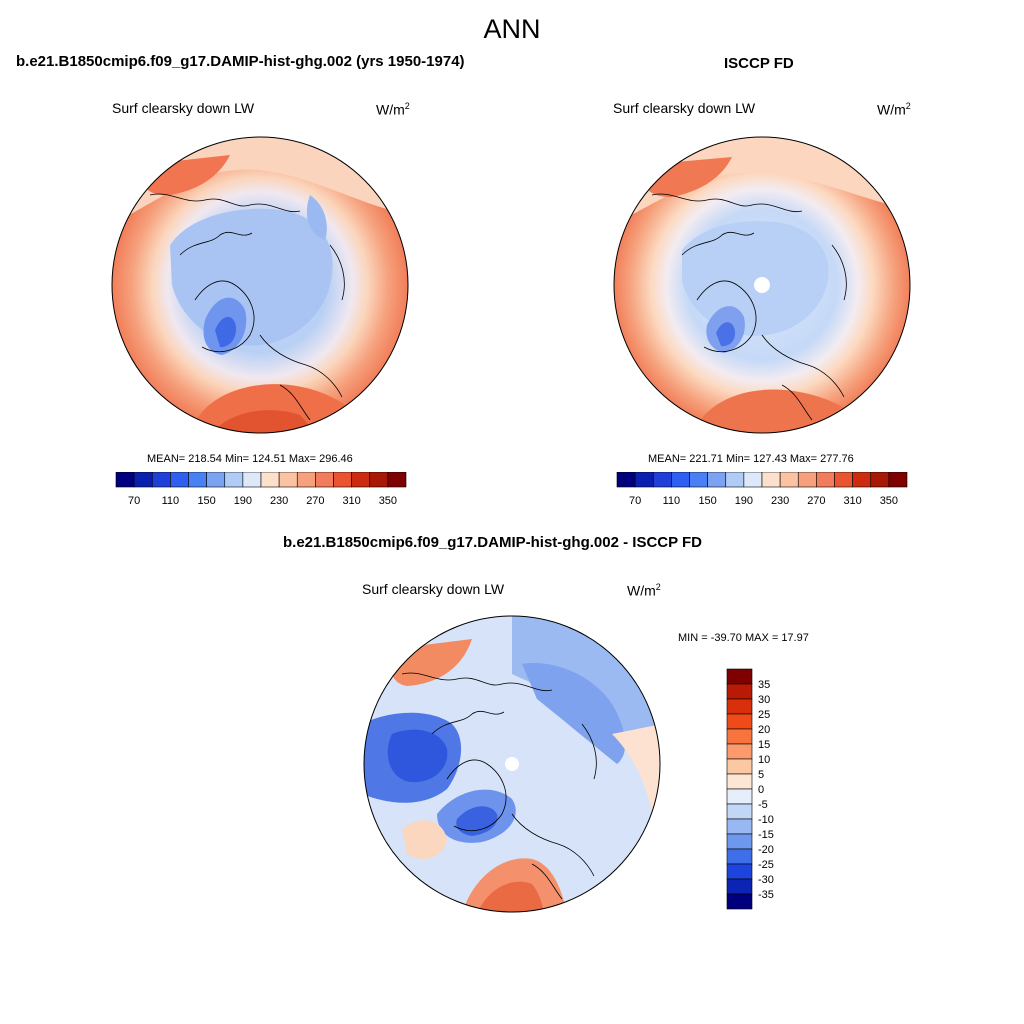  Describe the element at coordinates (762, 285) in the screenshot. I see `obs-polar-map` at that location.